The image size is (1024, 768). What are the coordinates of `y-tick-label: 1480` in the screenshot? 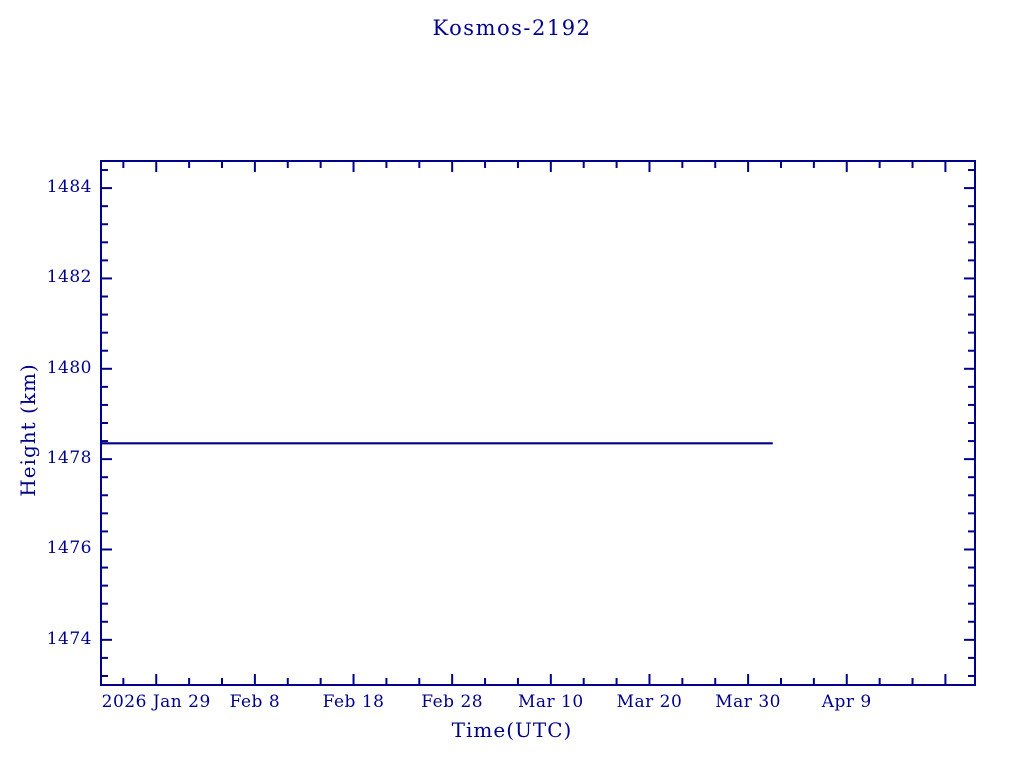 It's located at (69, 367).